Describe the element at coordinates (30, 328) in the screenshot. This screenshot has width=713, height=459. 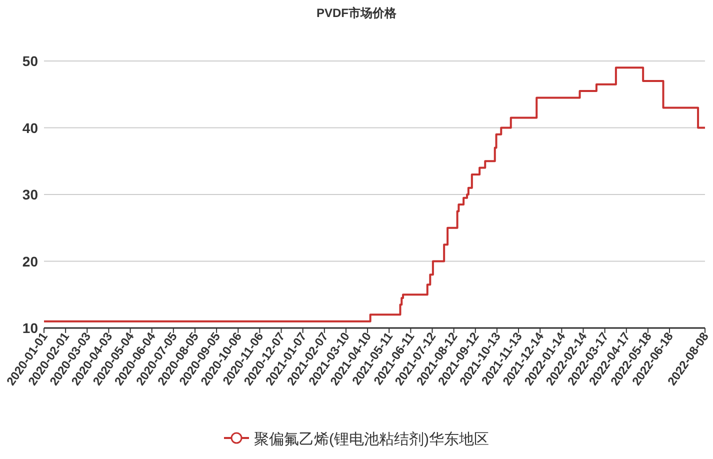
I see `y-tick-label: 10` at that location.